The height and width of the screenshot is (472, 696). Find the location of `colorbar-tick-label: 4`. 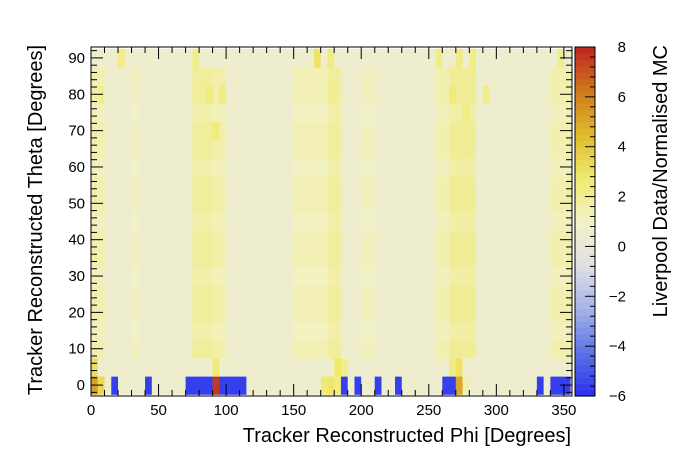

colorbar-tick-label: 4 is located at coordinates (622, 147).